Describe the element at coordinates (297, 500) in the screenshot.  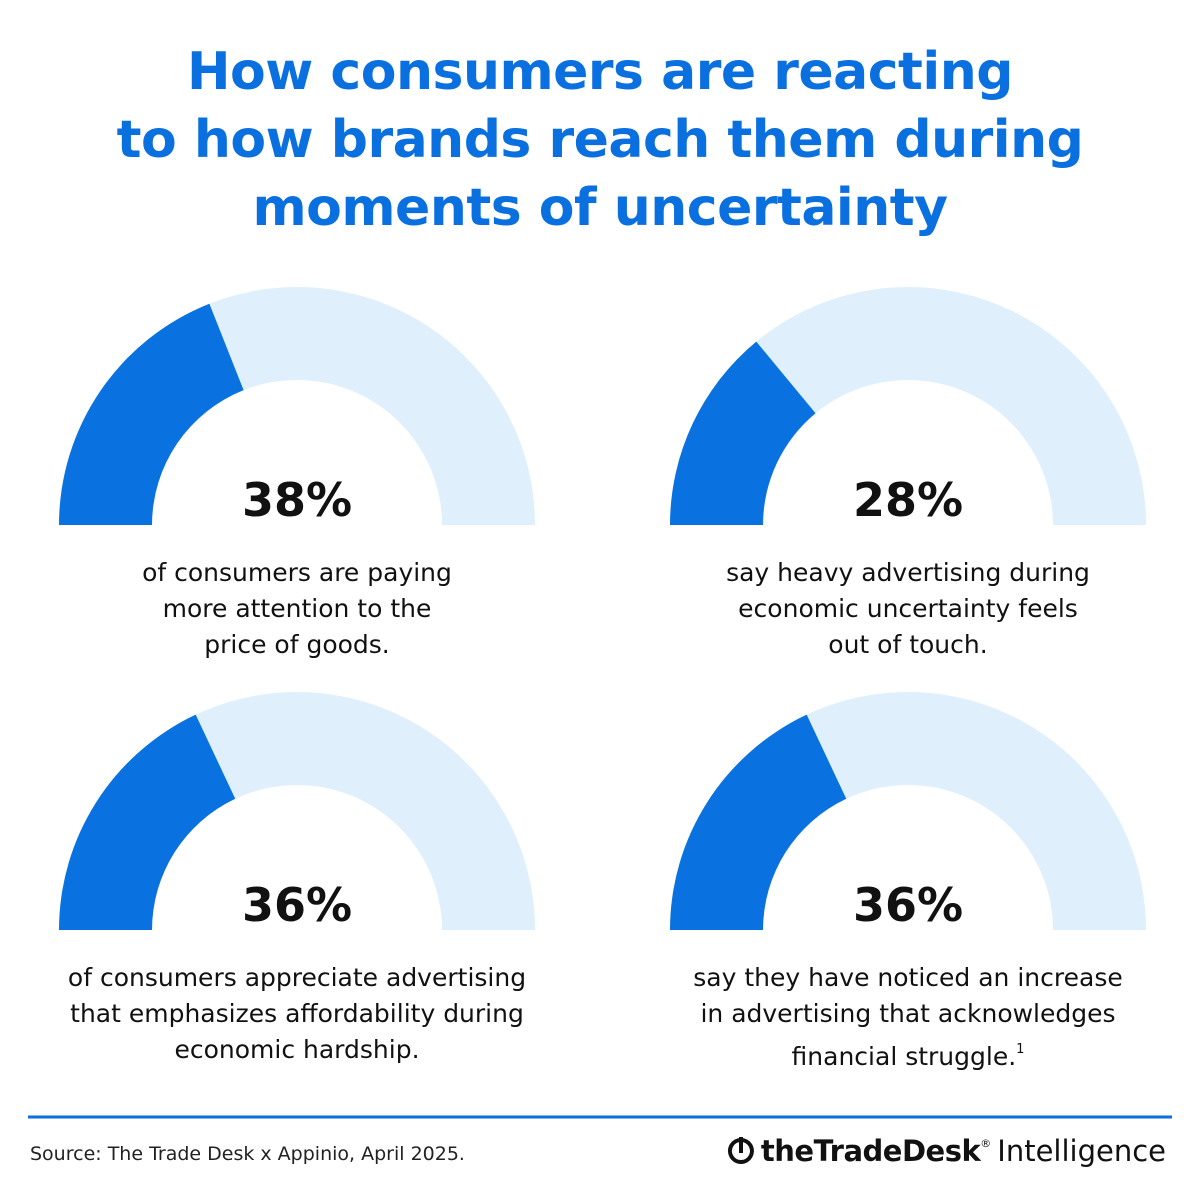
I see `value-label: 38%` at that location.